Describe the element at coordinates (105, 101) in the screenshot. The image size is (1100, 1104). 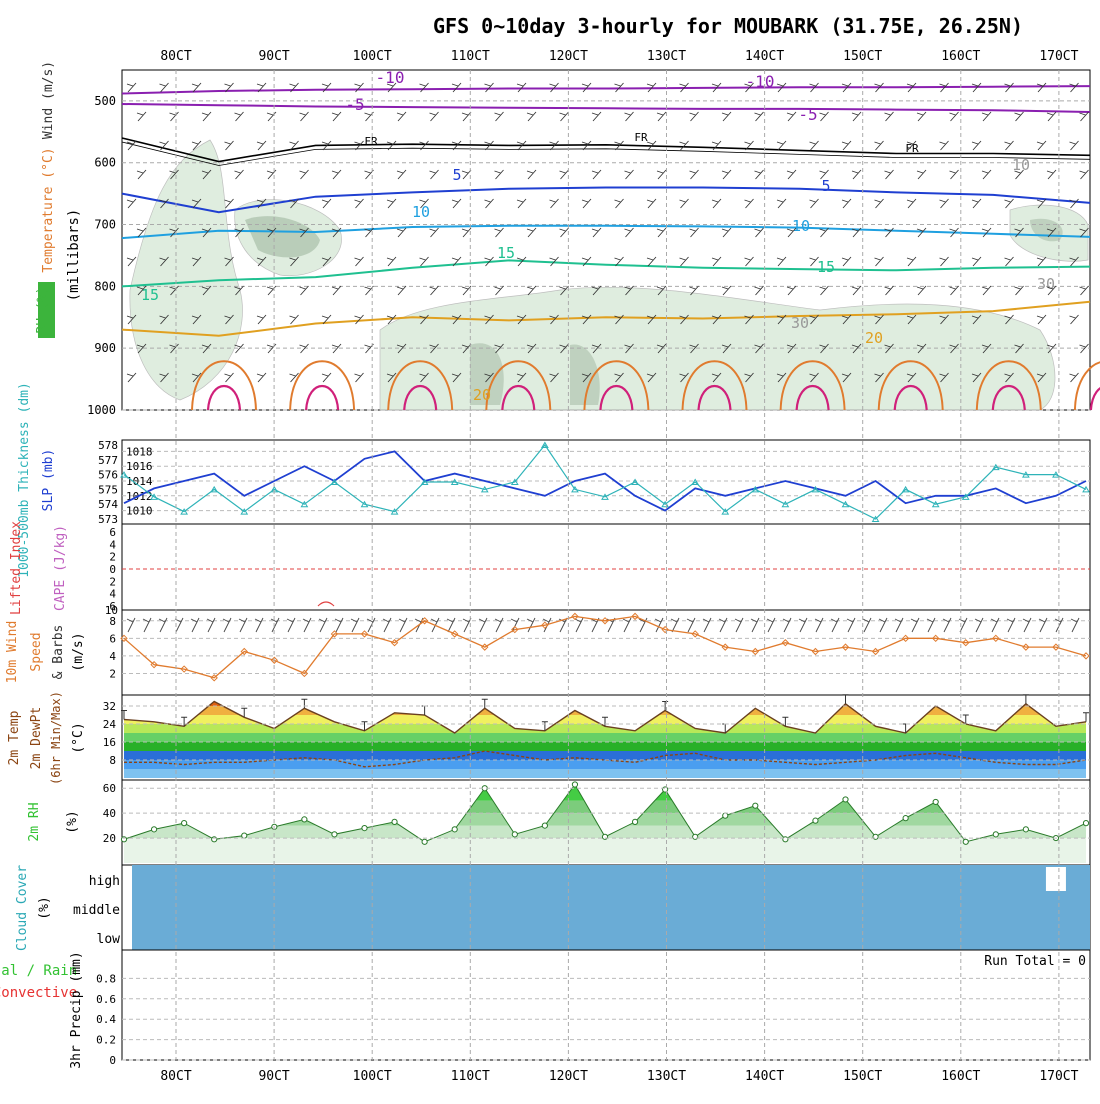
I see `mb-tick-label: 500` at that location.